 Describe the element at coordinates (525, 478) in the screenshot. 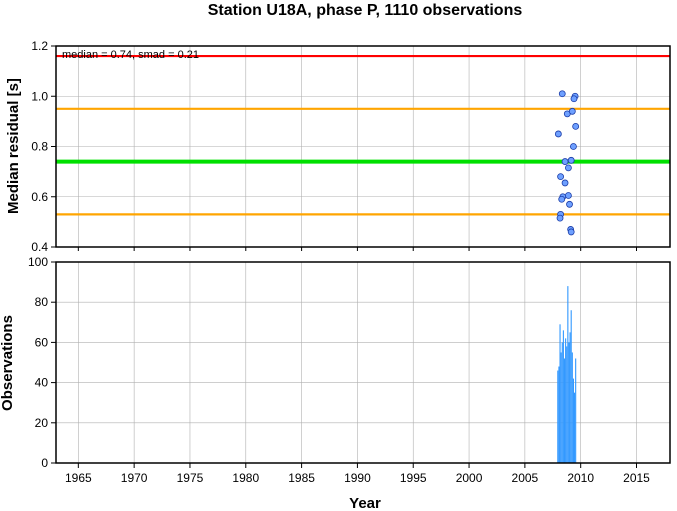

I see `year-x-tick-label: 2005` at that location.